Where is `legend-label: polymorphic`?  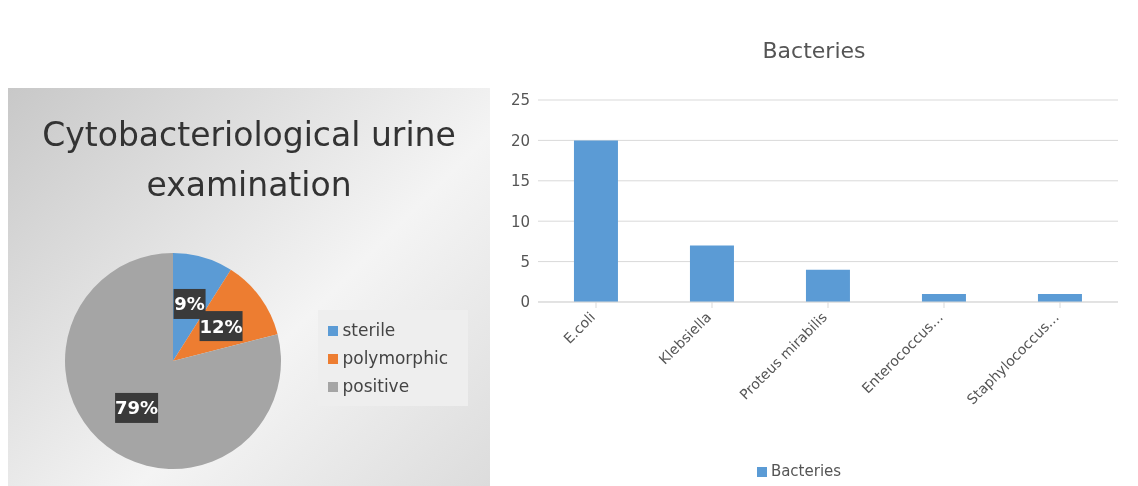
legend-label: polymorphic is located at coordinates (395, 358).